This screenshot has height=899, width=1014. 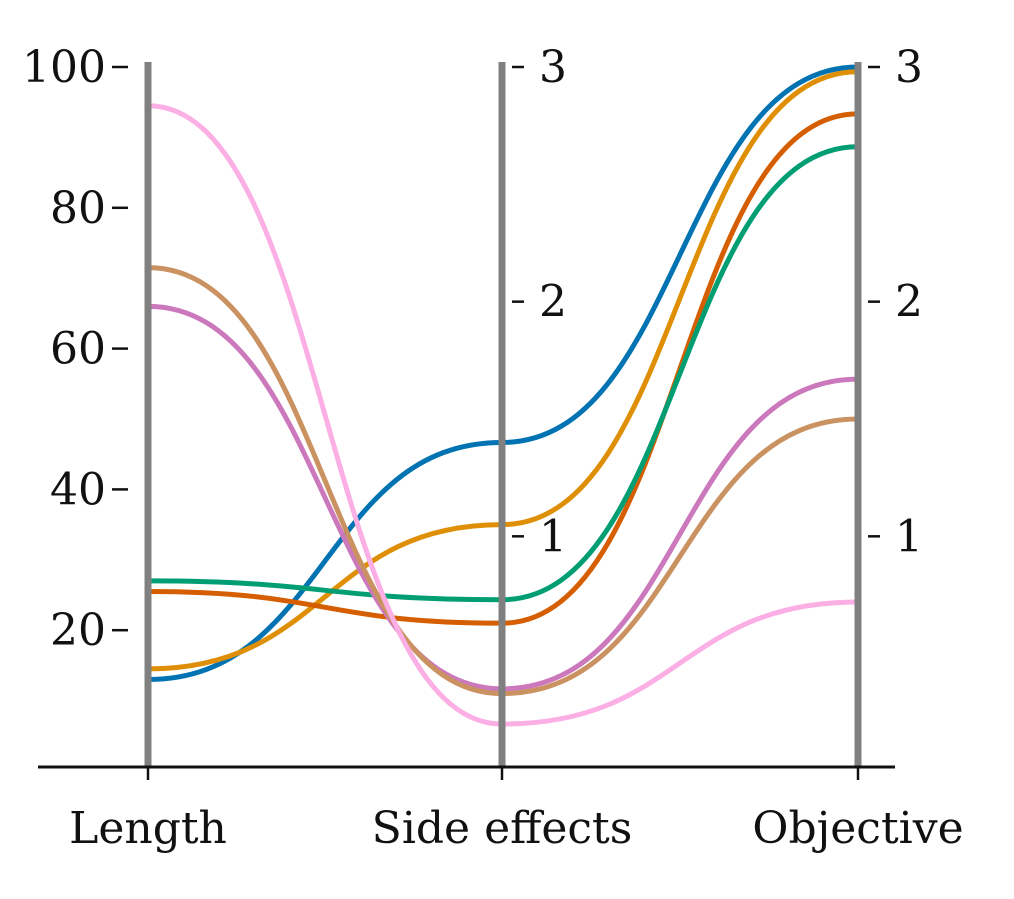 I want to click on tick-label: 100, so click(x=64, y=67).